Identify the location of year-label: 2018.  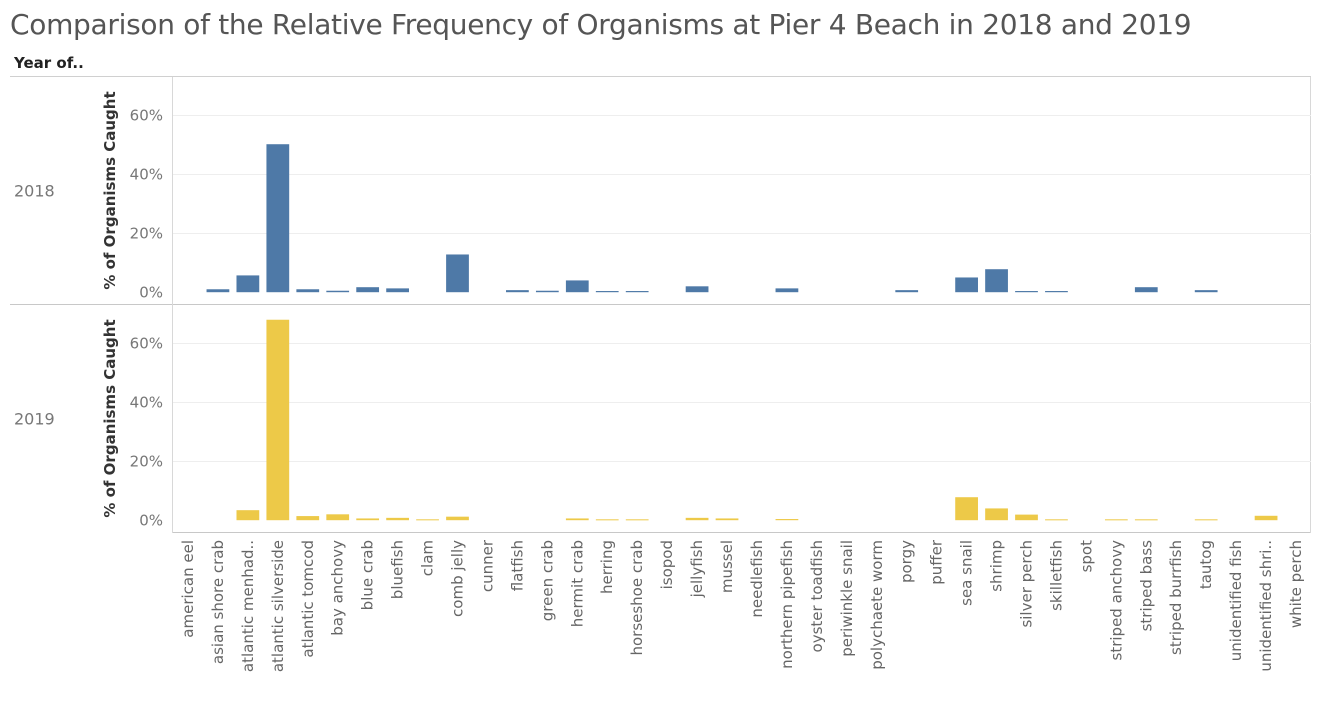
(34, 191).